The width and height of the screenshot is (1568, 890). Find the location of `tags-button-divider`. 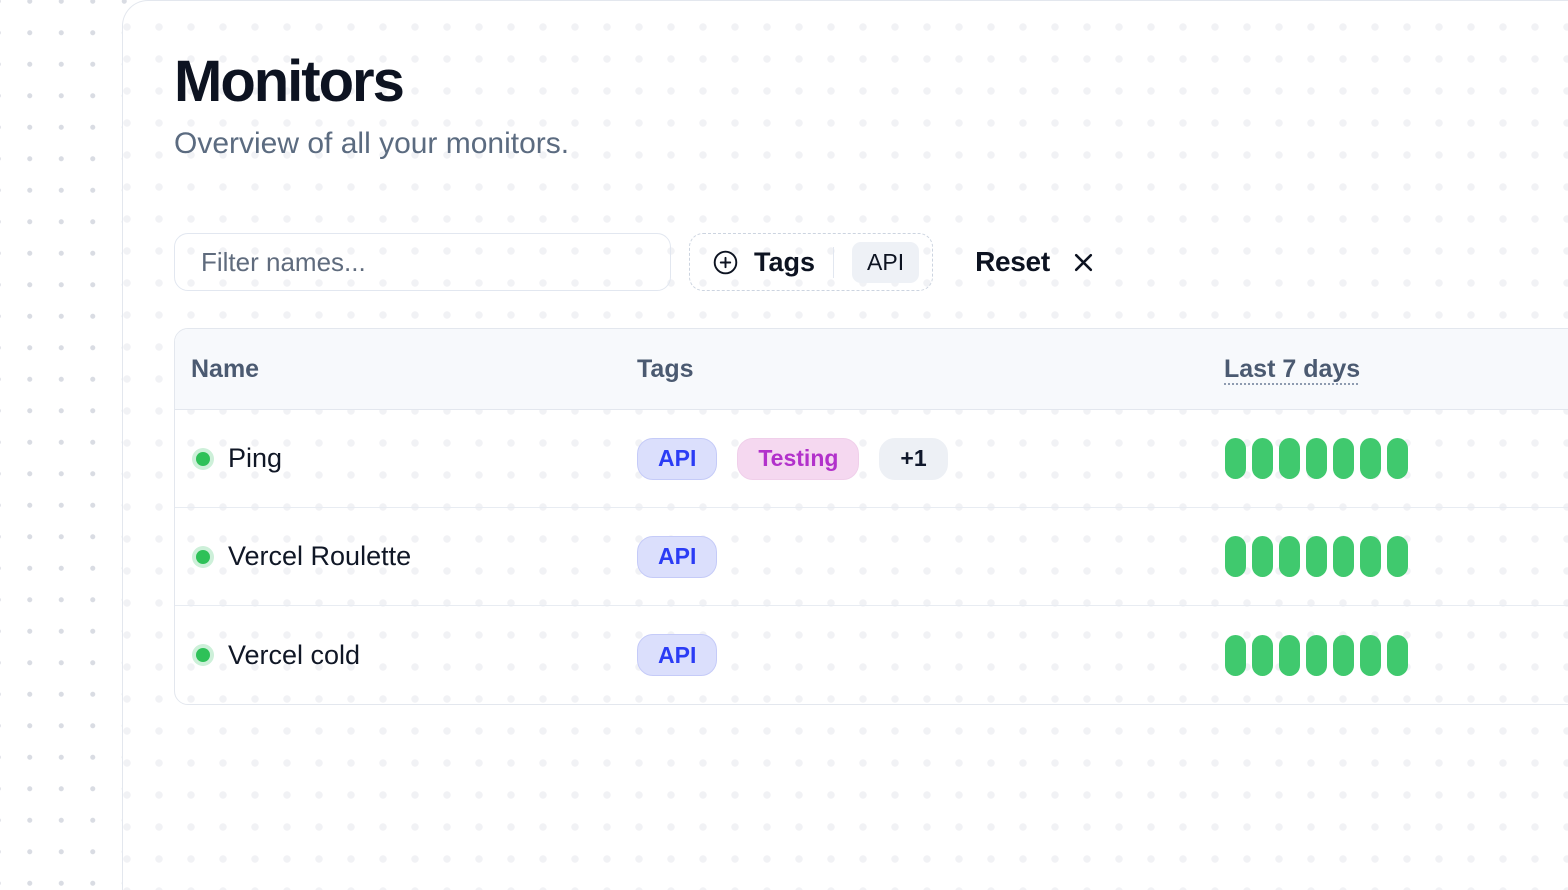

tags-button-divider is located at coordinates (834, 262).